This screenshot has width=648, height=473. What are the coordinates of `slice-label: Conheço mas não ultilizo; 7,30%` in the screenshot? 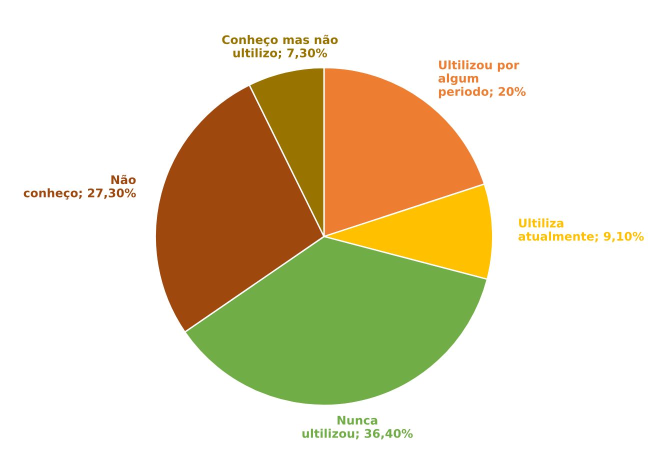 It's located at (280, 46).